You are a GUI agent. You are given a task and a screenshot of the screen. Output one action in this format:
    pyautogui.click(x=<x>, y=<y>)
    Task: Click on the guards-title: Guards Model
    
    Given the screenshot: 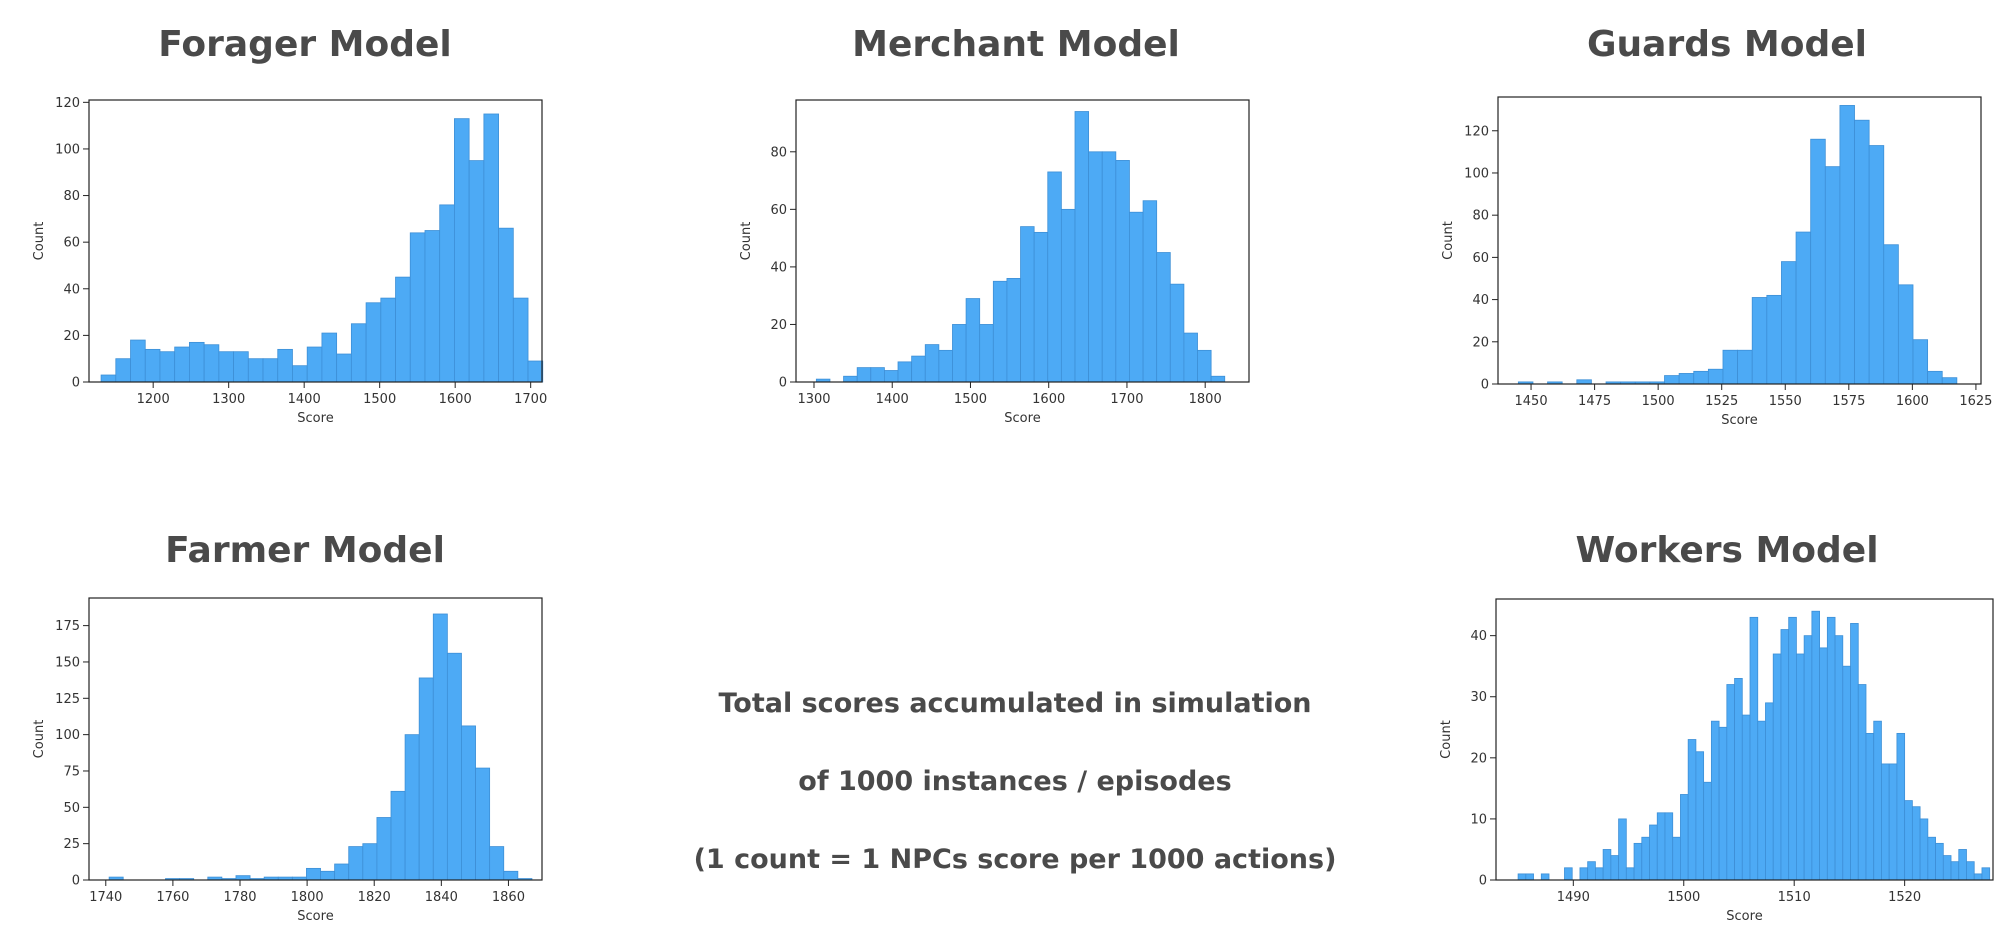 What is the action you would take?
    pyautogui.click(x=1727, y=44)
    